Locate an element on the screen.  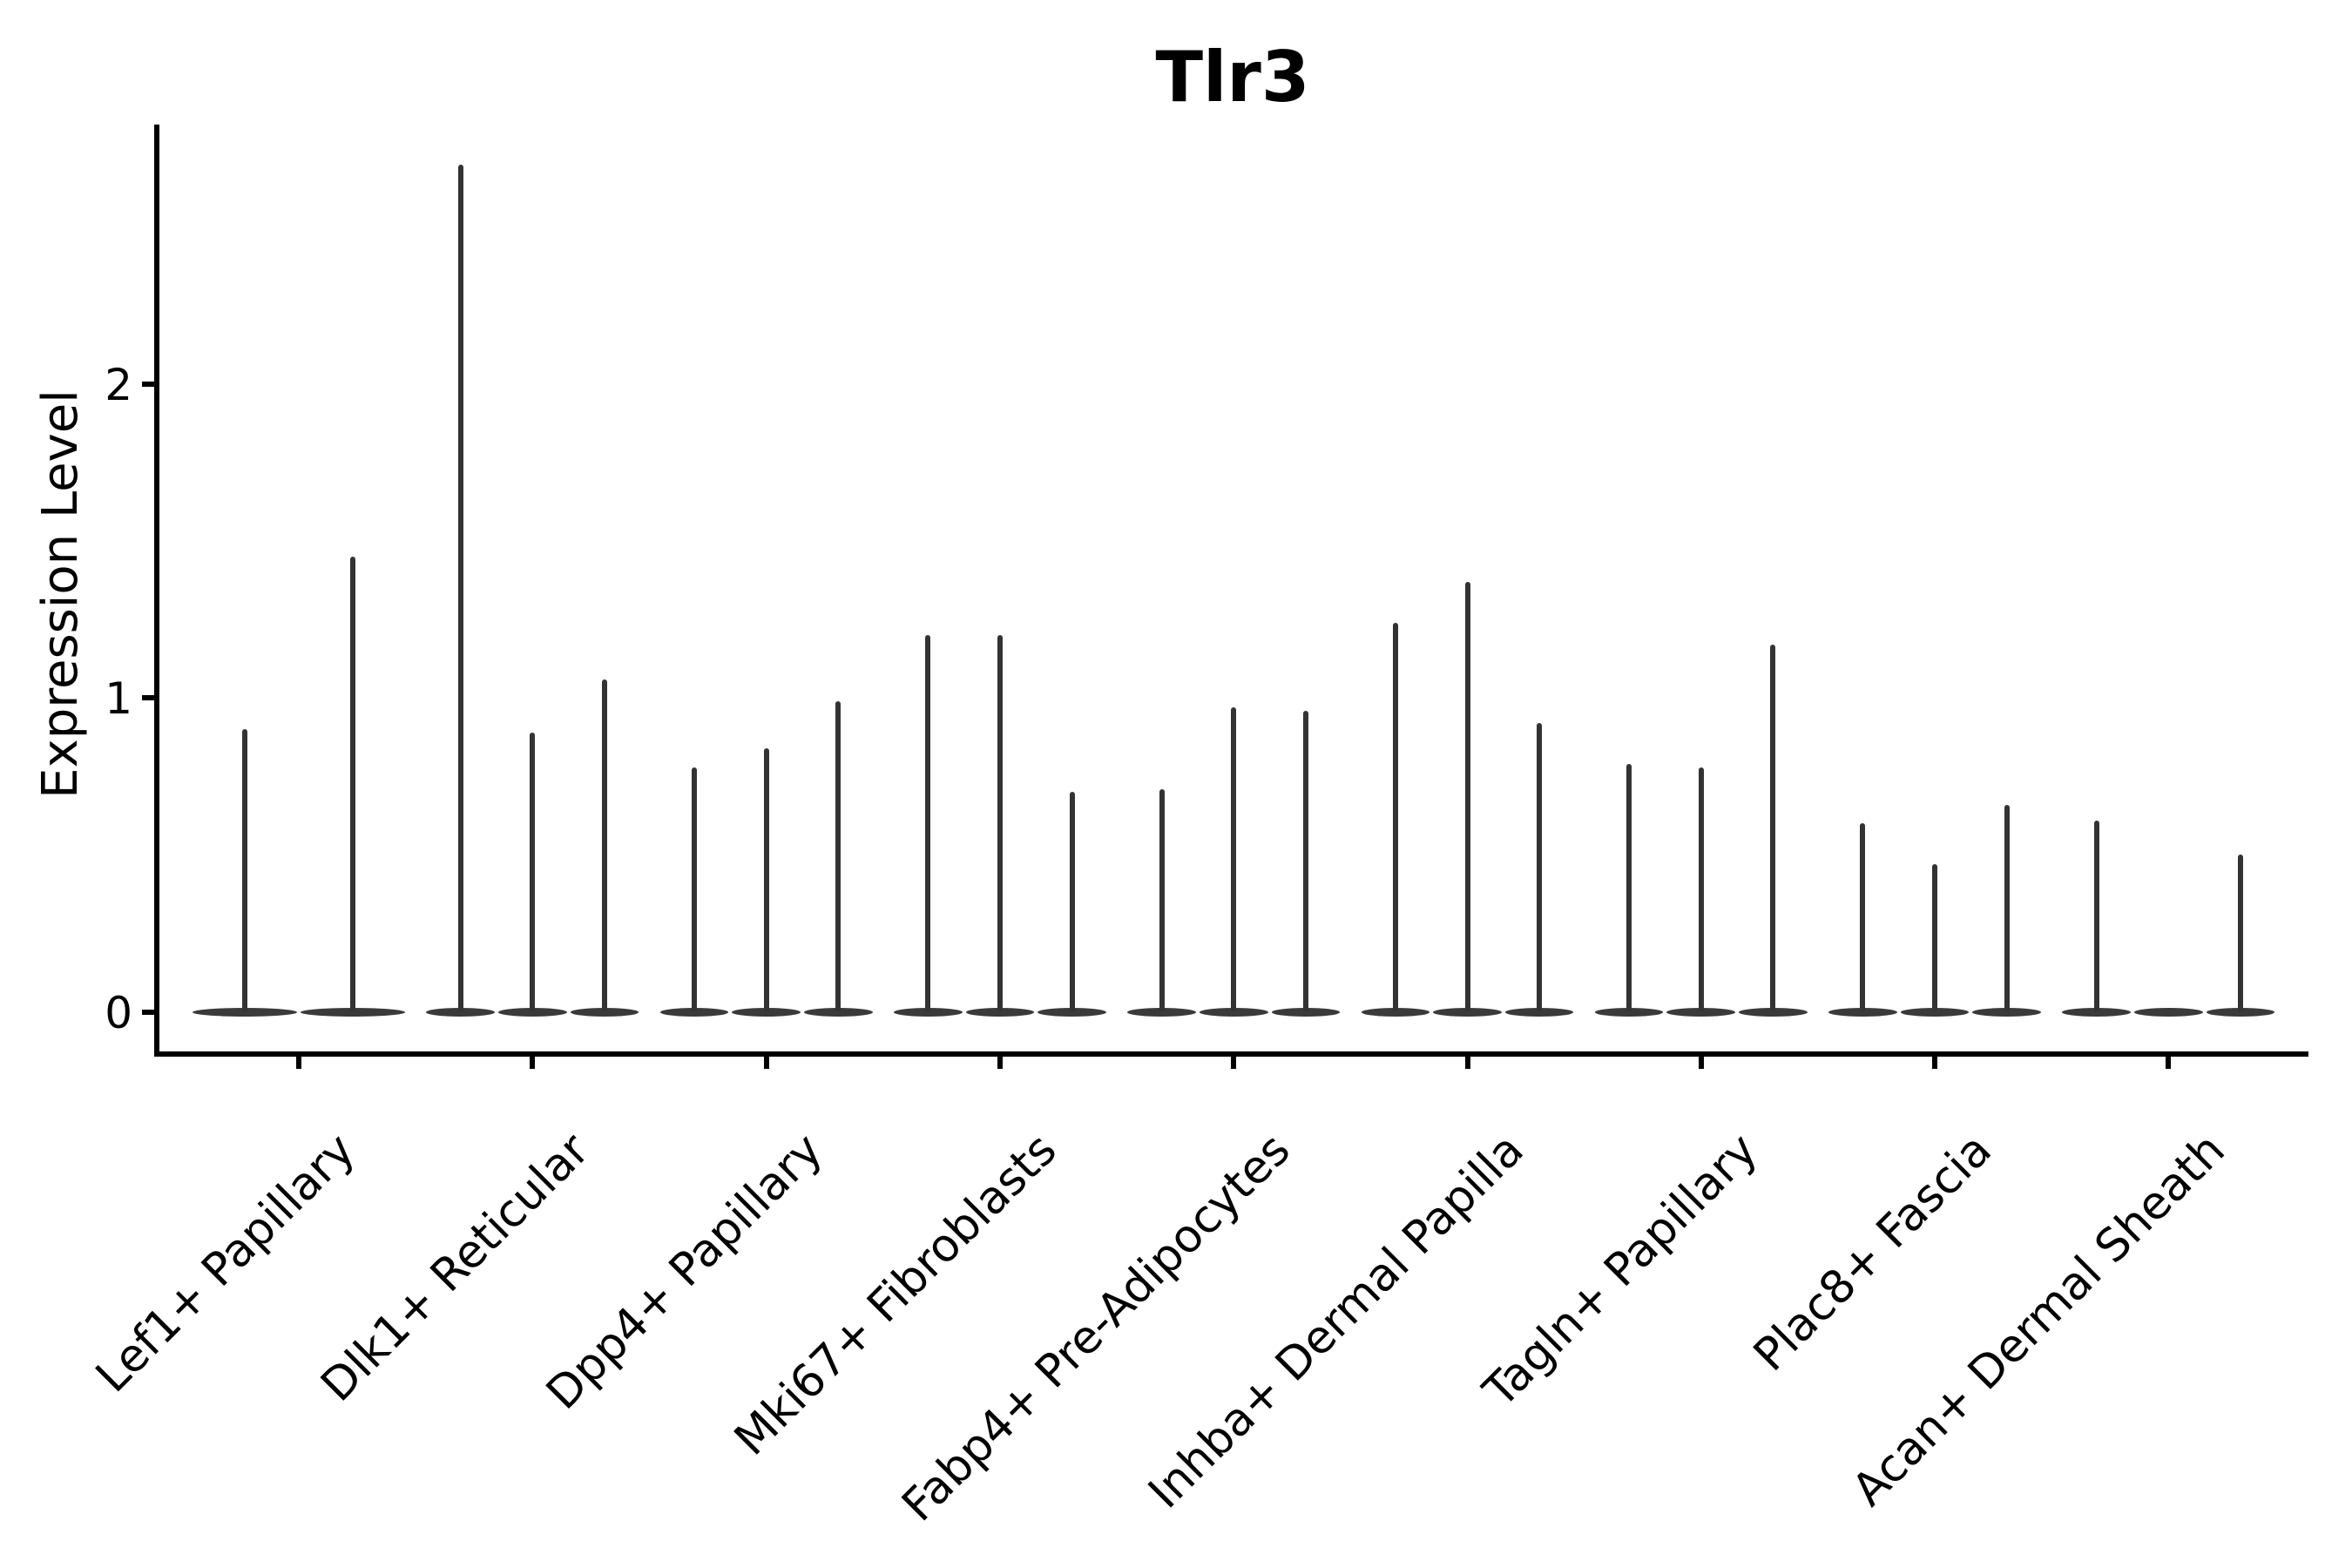
x-tick-label: Fabp4+ Pre-Adipocytes is located at coordinates (1096, 1328).